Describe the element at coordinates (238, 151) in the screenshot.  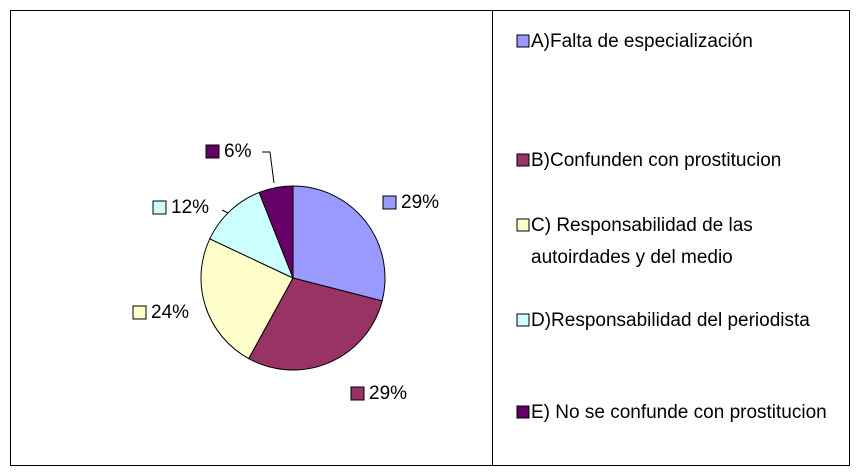
I see `data-label: 6%` at that location.